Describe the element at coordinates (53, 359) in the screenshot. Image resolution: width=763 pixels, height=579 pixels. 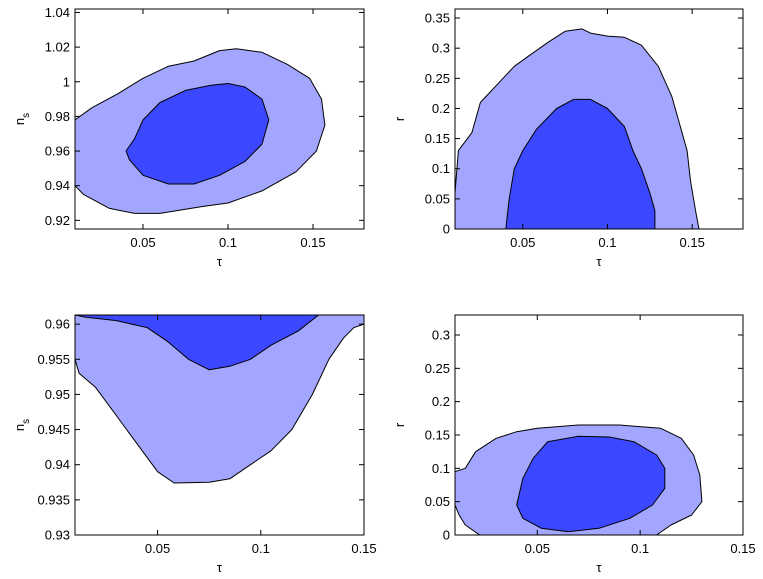
I see `y-tick-label: 0.955` at that location.